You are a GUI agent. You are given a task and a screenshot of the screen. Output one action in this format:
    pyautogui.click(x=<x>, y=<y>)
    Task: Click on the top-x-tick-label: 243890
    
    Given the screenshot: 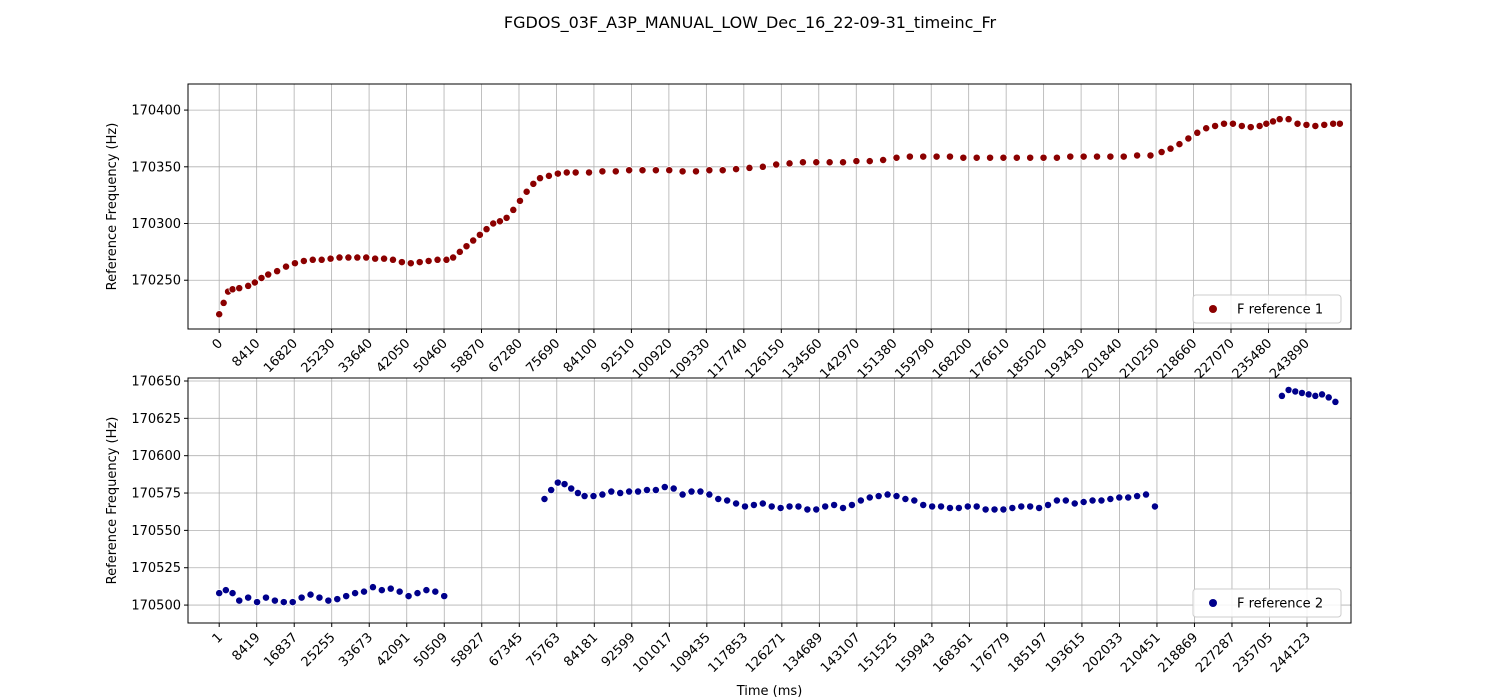 What is the action you would take?
    pyautogui.click(x=1290, y=359)
    